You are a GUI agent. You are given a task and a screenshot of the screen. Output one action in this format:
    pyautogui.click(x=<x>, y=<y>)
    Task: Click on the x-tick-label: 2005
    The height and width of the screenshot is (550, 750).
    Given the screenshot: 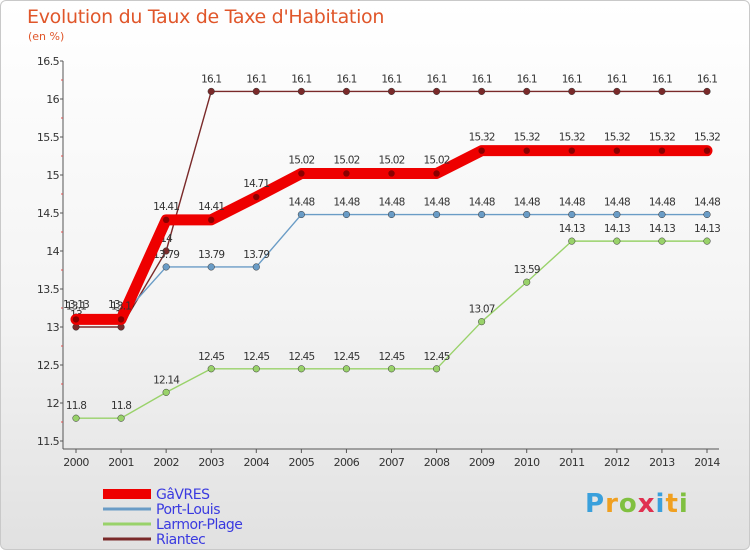 What is the action you would take?
    pyautogui.click(x=302, y=462)
    